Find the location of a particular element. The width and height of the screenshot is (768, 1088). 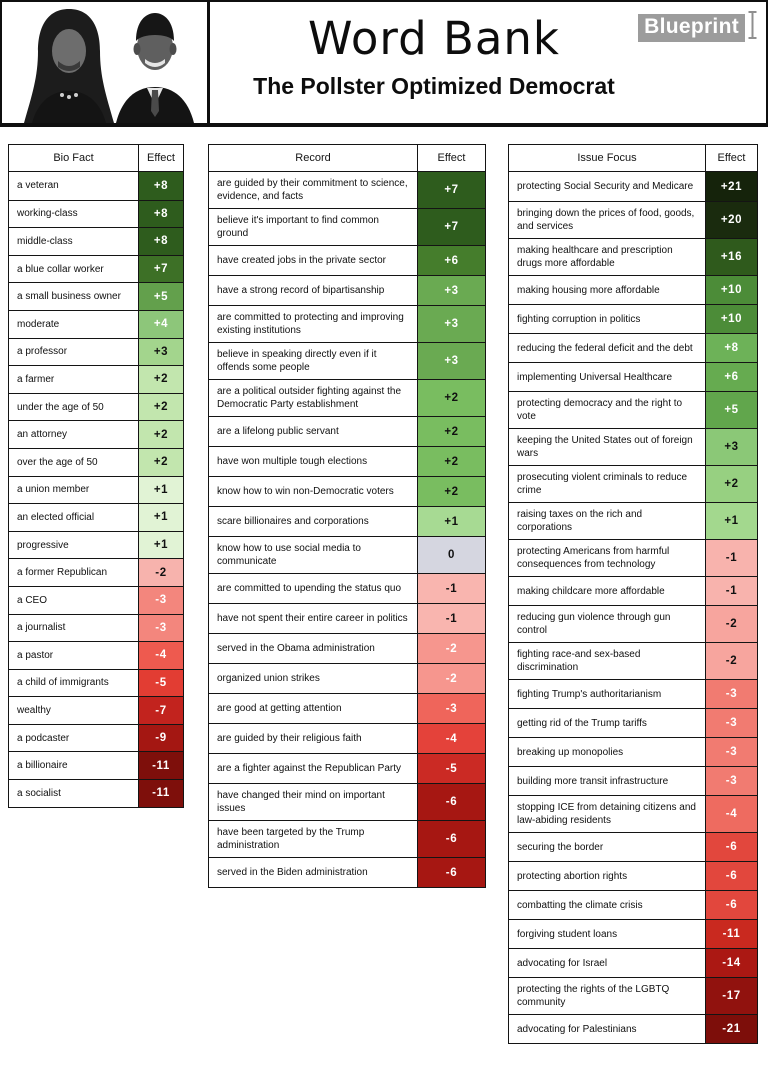

table-row: a CEO -3 is located at coordinates (96, 599).